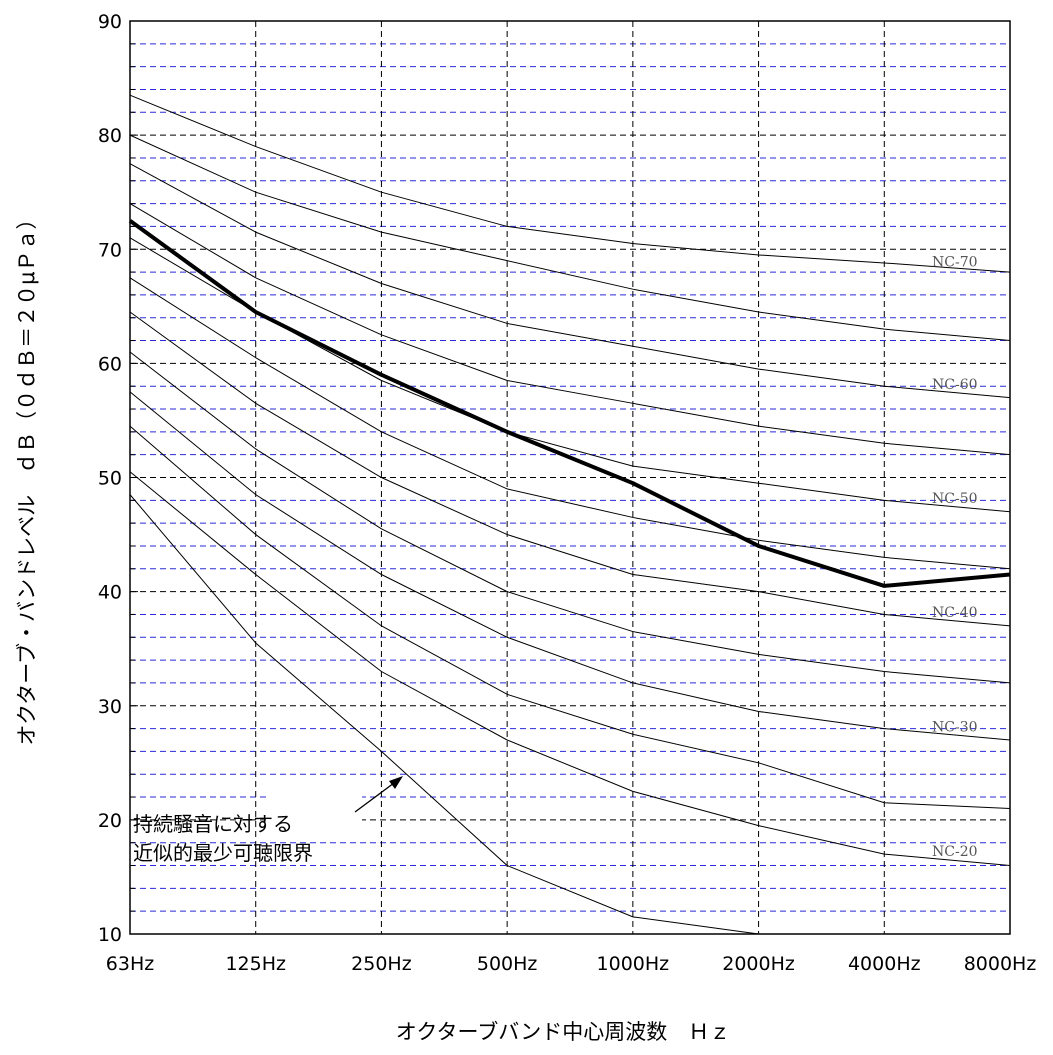 The height and width of the screenshot is (1055, 1053). I want to click on annotation-line-2: 近似的最少可聴限界, so click(223, 853).